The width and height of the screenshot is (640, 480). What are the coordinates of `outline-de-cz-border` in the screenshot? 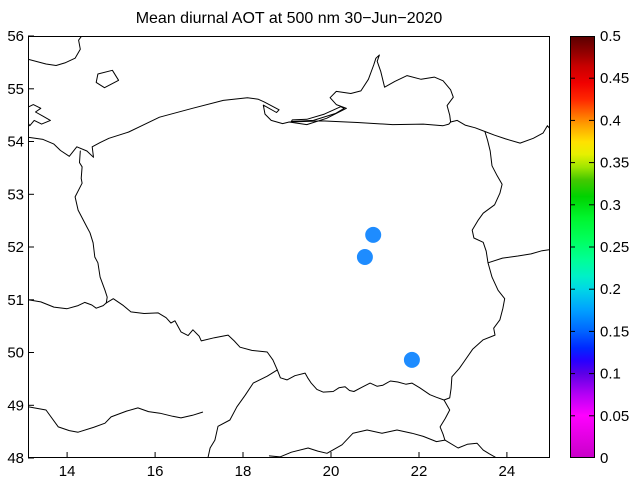 It's located at (67, 304).